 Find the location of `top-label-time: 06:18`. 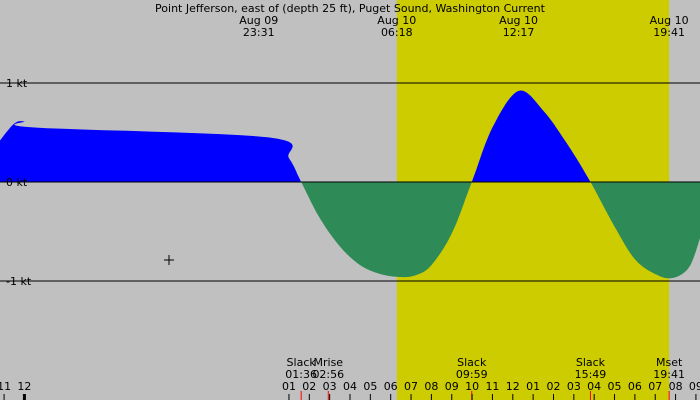

top-label-time: 06:18 is located at coordinates (397, 32).